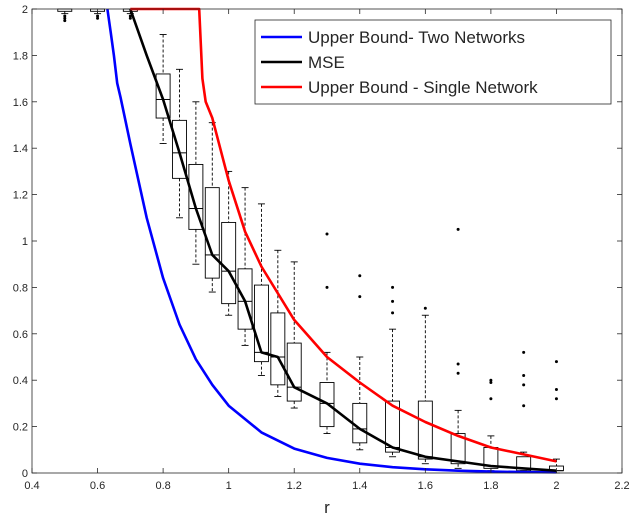 This screenshot has height=525, width=631. What do you see at coordinates (97, 486) in the screenshot?
I see `x-tick-label: 0.6` at bounding box center [97, 486].